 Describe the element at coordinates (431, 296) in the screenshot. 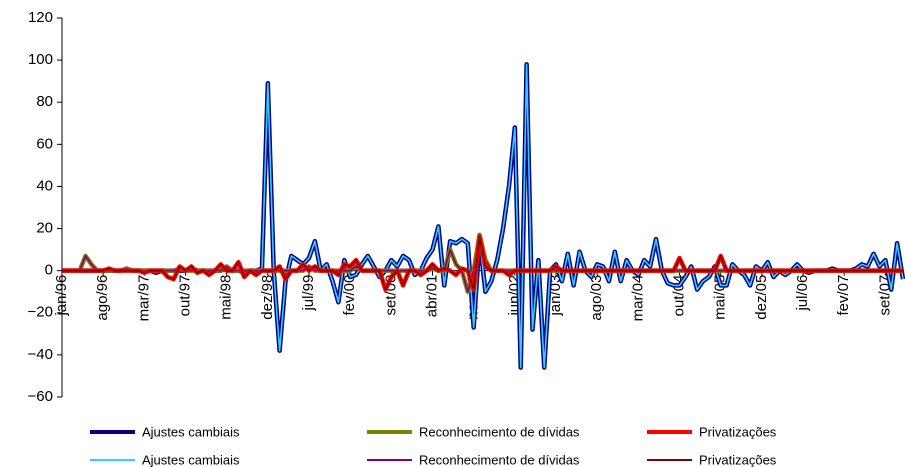

I see `x-tick-label: abr/01` at that location.